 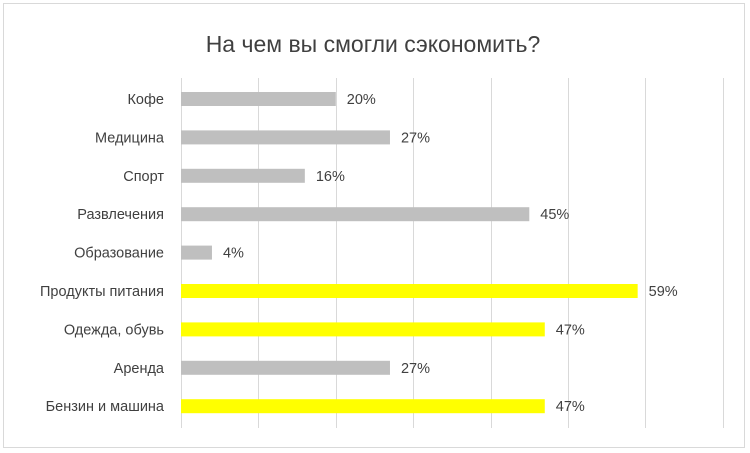 I want to click on category-label: Аренда, so click(x=139, y=369).